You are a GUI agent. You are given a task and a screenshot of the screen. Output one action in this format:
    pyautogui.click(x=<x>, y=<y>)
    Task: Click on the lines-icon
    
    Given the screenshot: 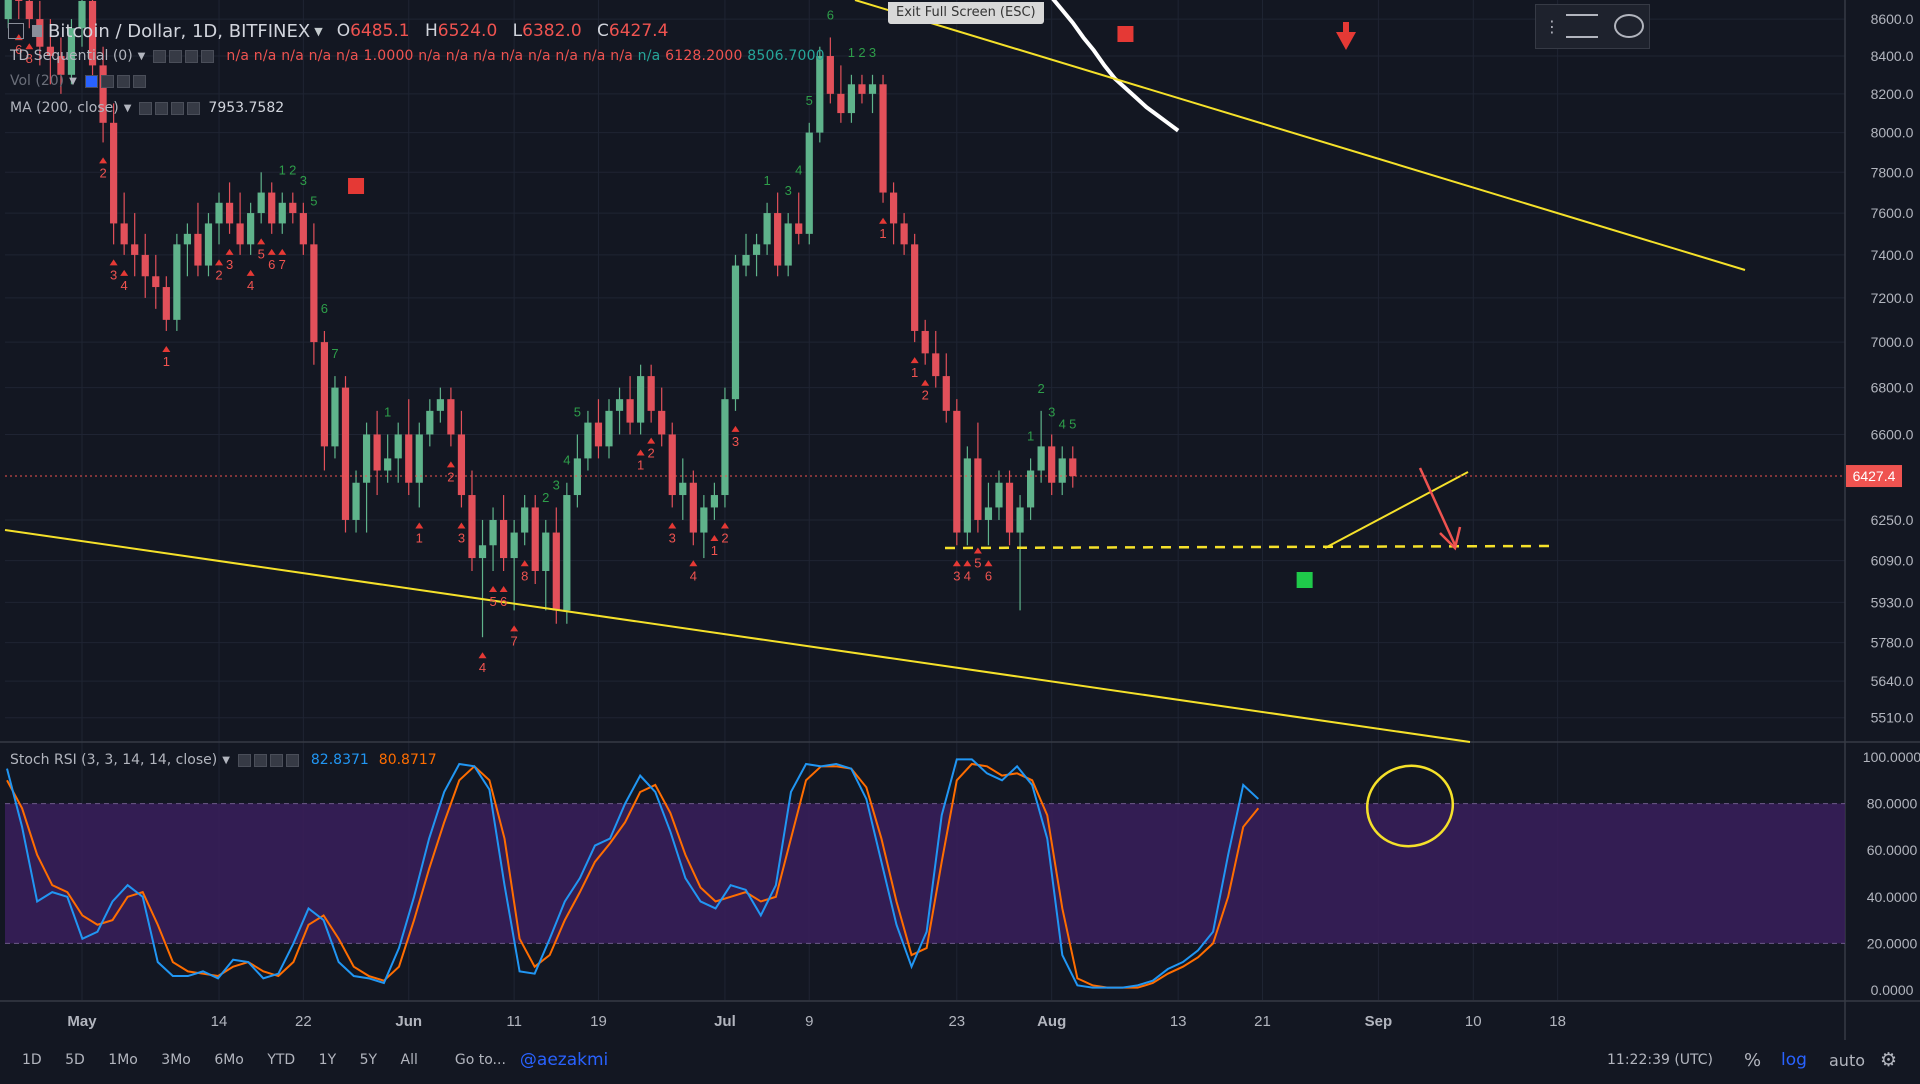 What is the action you would take?
    pyautogui.click(x=1582, y=26)
    